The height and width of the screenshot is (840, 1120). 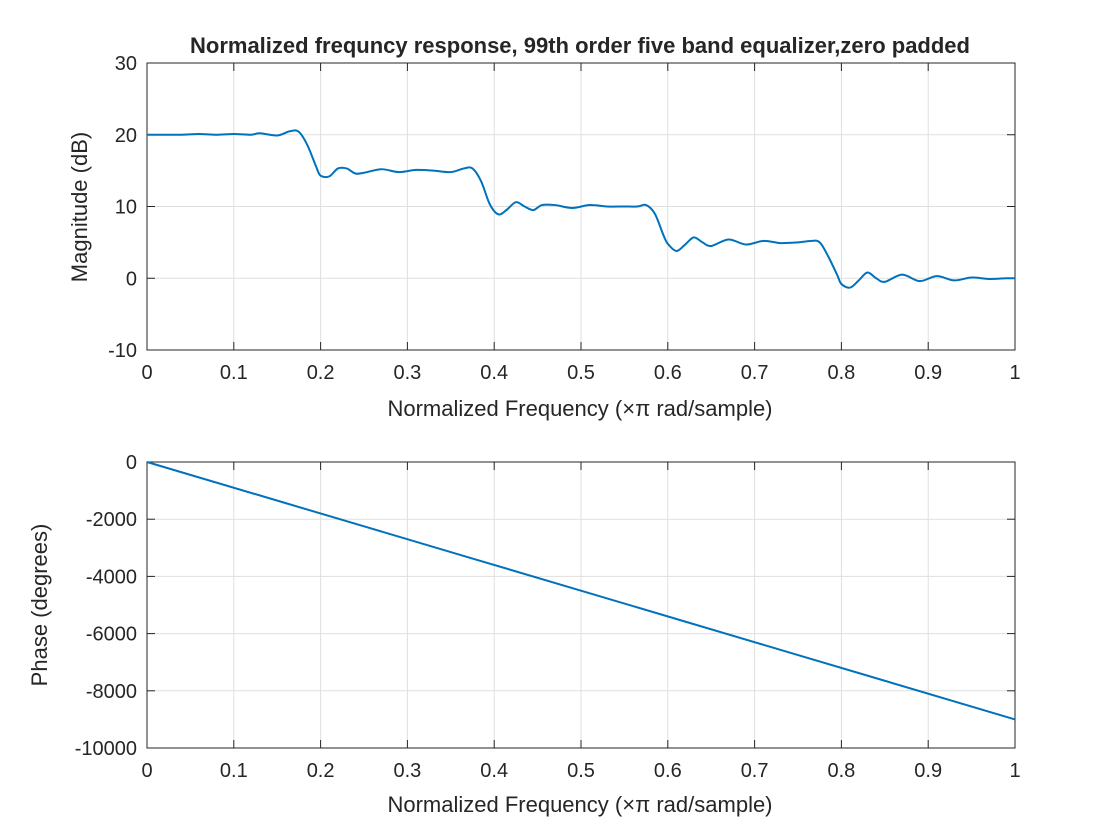 What do you see at coordinates (581, 771) in the screenshot?
I see `x-tick-label: 0.5` at bounding box center [581, 771].